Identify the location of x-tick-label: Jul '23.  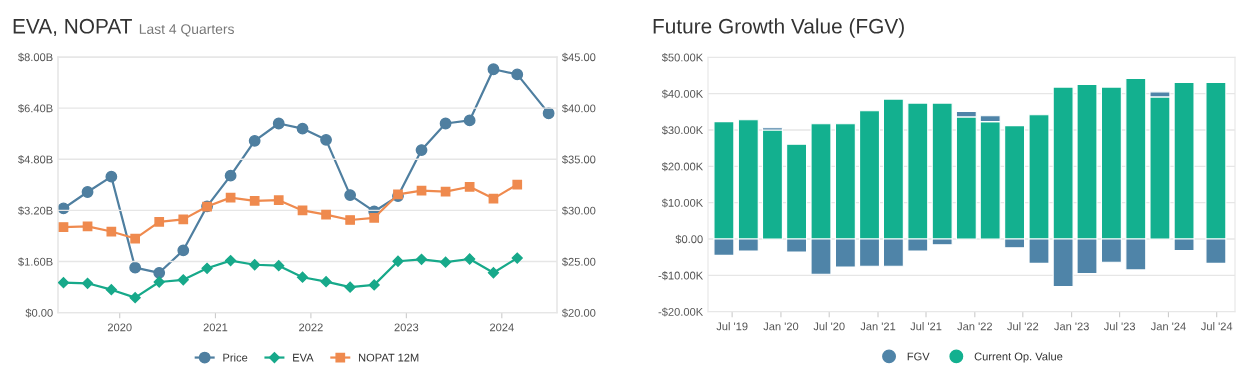
(1119, 326).